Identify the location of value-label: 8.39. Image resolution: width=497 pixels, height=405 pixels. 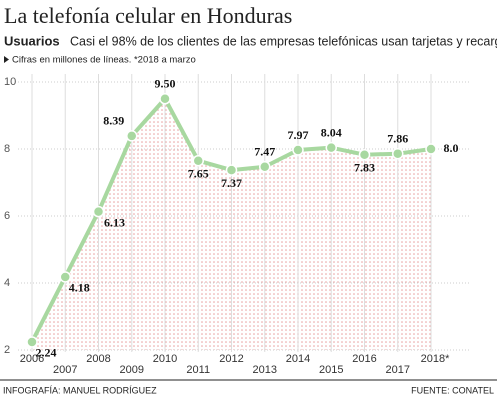
(113, 121).